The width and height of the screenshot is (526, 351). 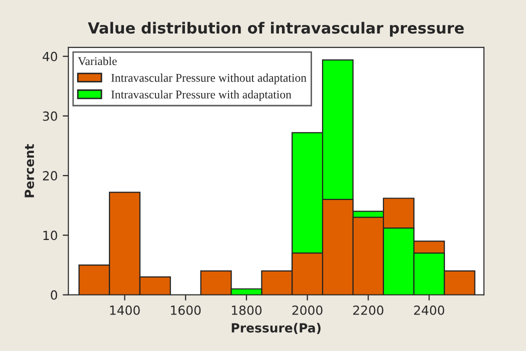 What do you see at coordinates (186, 310) in the screenshot?
I see `x-tick-label: 1600` at bounding box center [186, 310].